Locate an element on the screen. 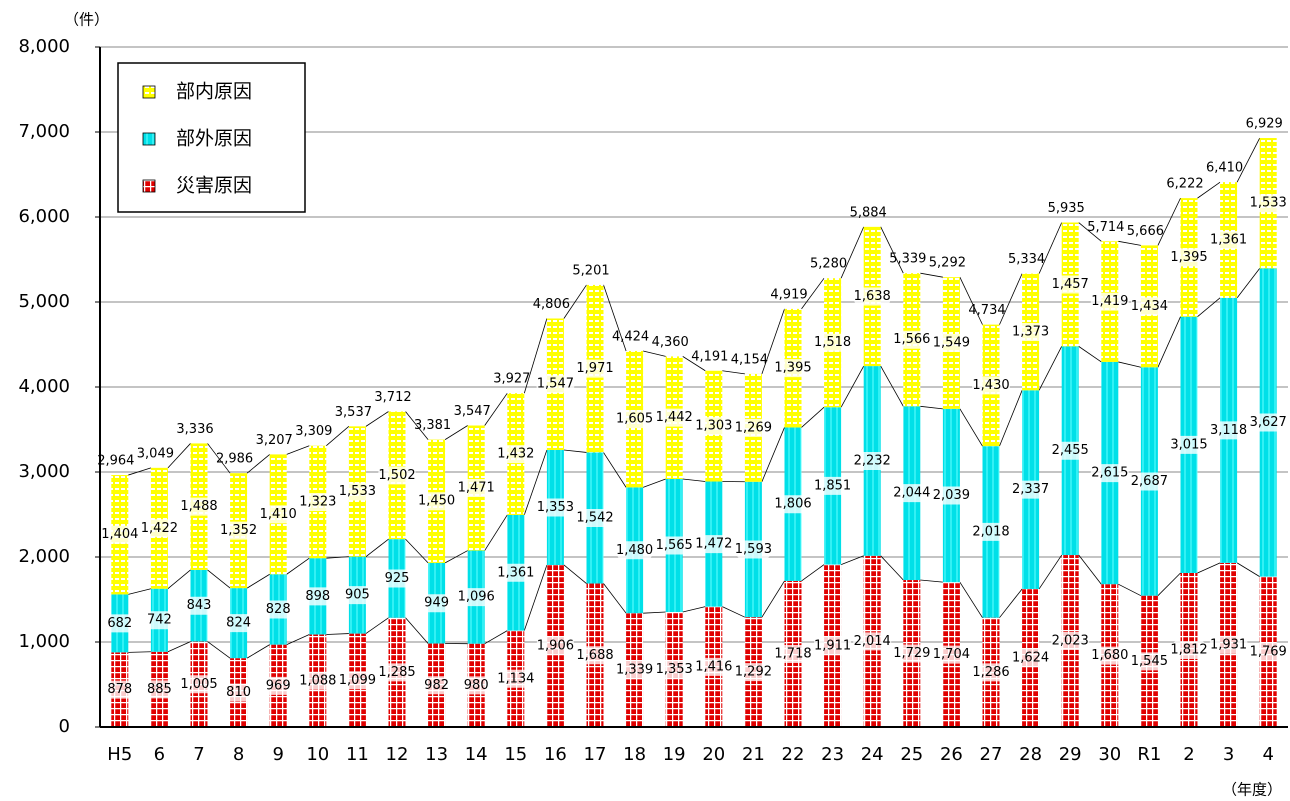 The image size is (1290, 801). value-label: 3,015 is located at coordinates (1188, 444).